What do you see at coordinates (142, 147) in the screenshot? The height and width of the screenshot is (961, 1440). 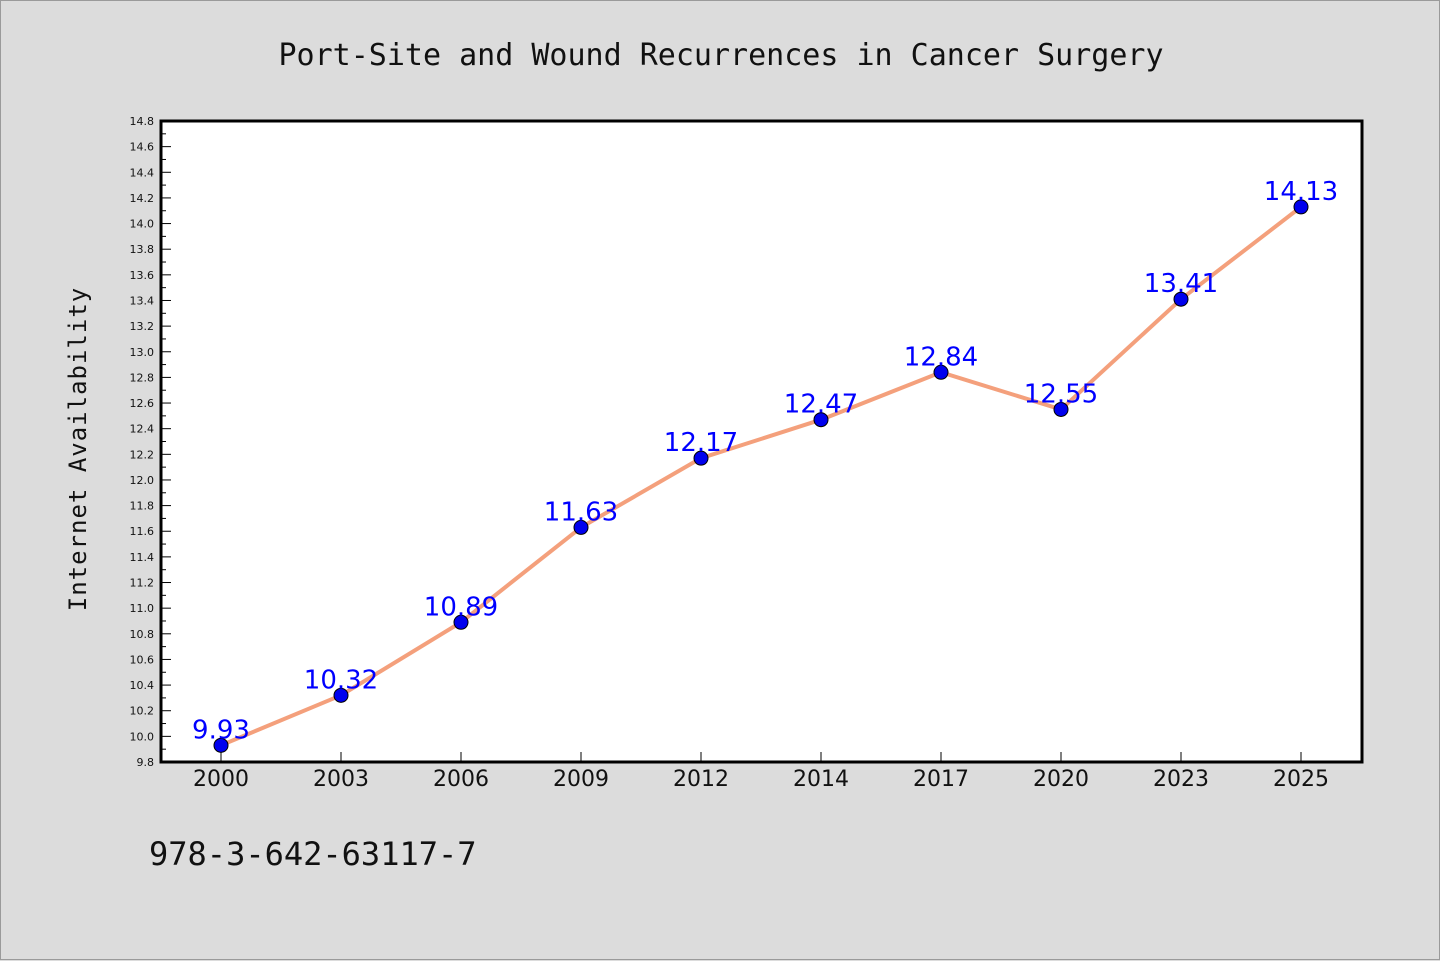 I see `y-tick-label: 14.6` at bounding box center [142, 147].